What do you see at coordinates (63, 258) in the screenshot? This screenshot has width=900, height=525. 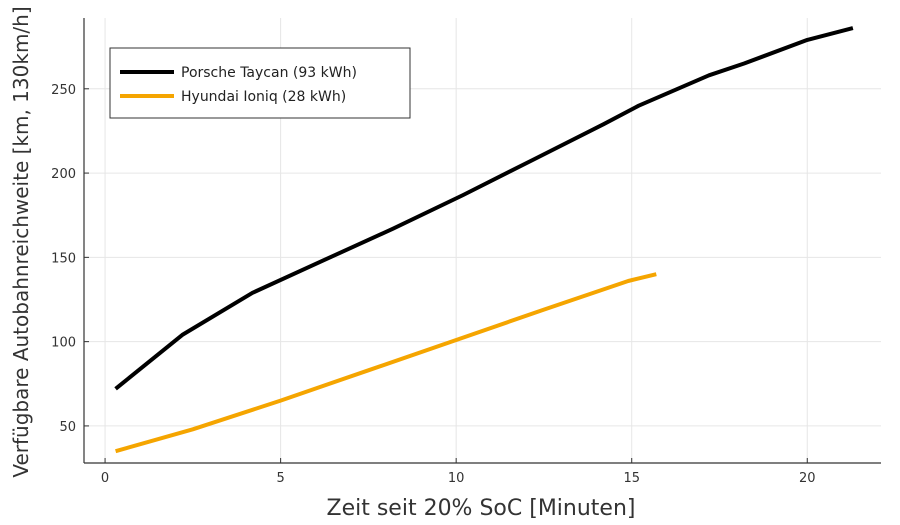 I see `y-tick-label: 150` at bounding box center [63, 258].